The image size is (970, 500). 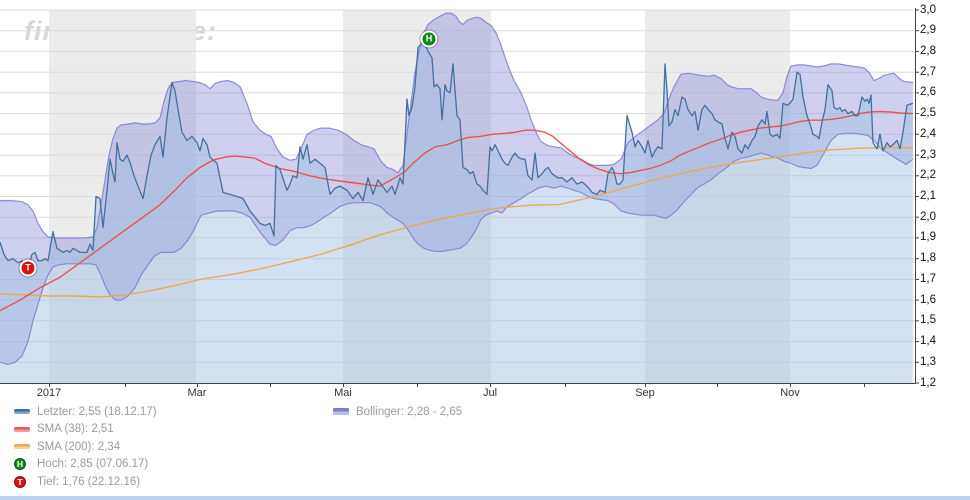 I want to click on y-axis-label: 1,4, so click(x=928, y=341).